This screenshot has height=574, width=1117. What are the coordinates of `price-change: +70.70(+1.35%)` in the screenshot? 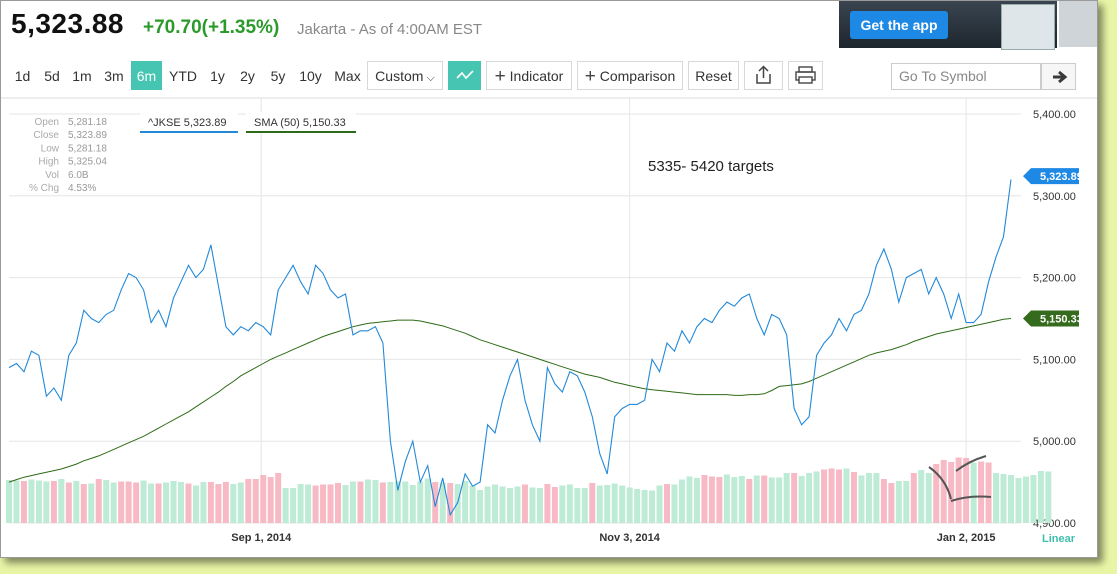 It's located at (211, 28).